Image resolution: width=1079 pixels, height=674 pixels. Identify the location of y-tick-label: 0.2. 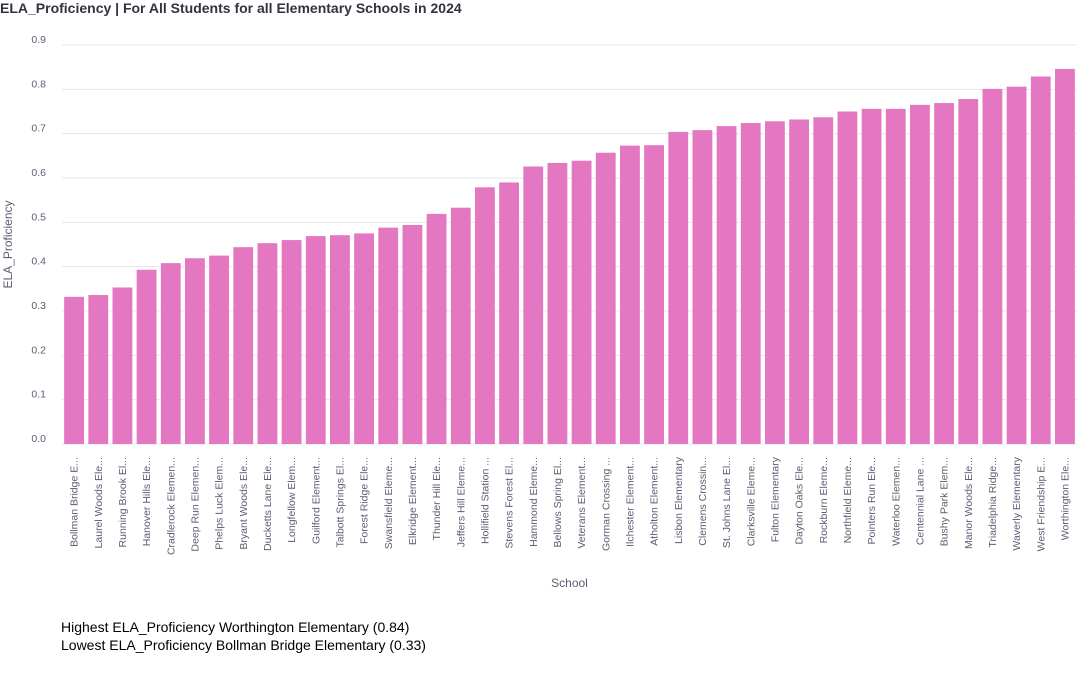
(38, 350).